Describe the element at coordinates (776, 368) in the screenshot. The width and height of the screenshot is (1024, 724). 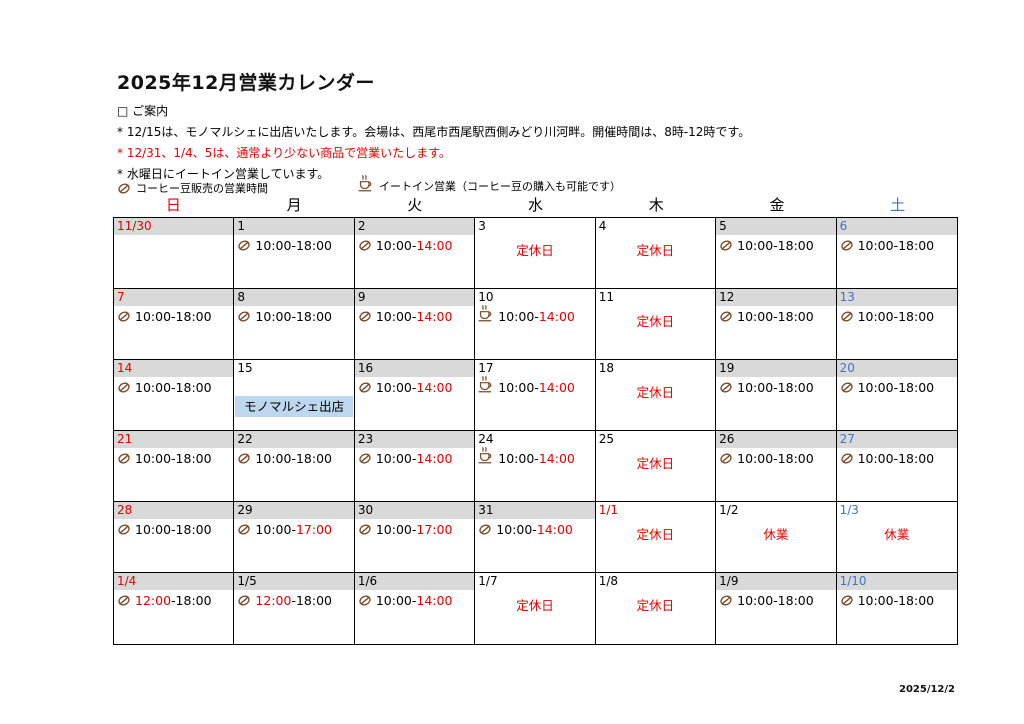
I see `day-header: 19` at that location.